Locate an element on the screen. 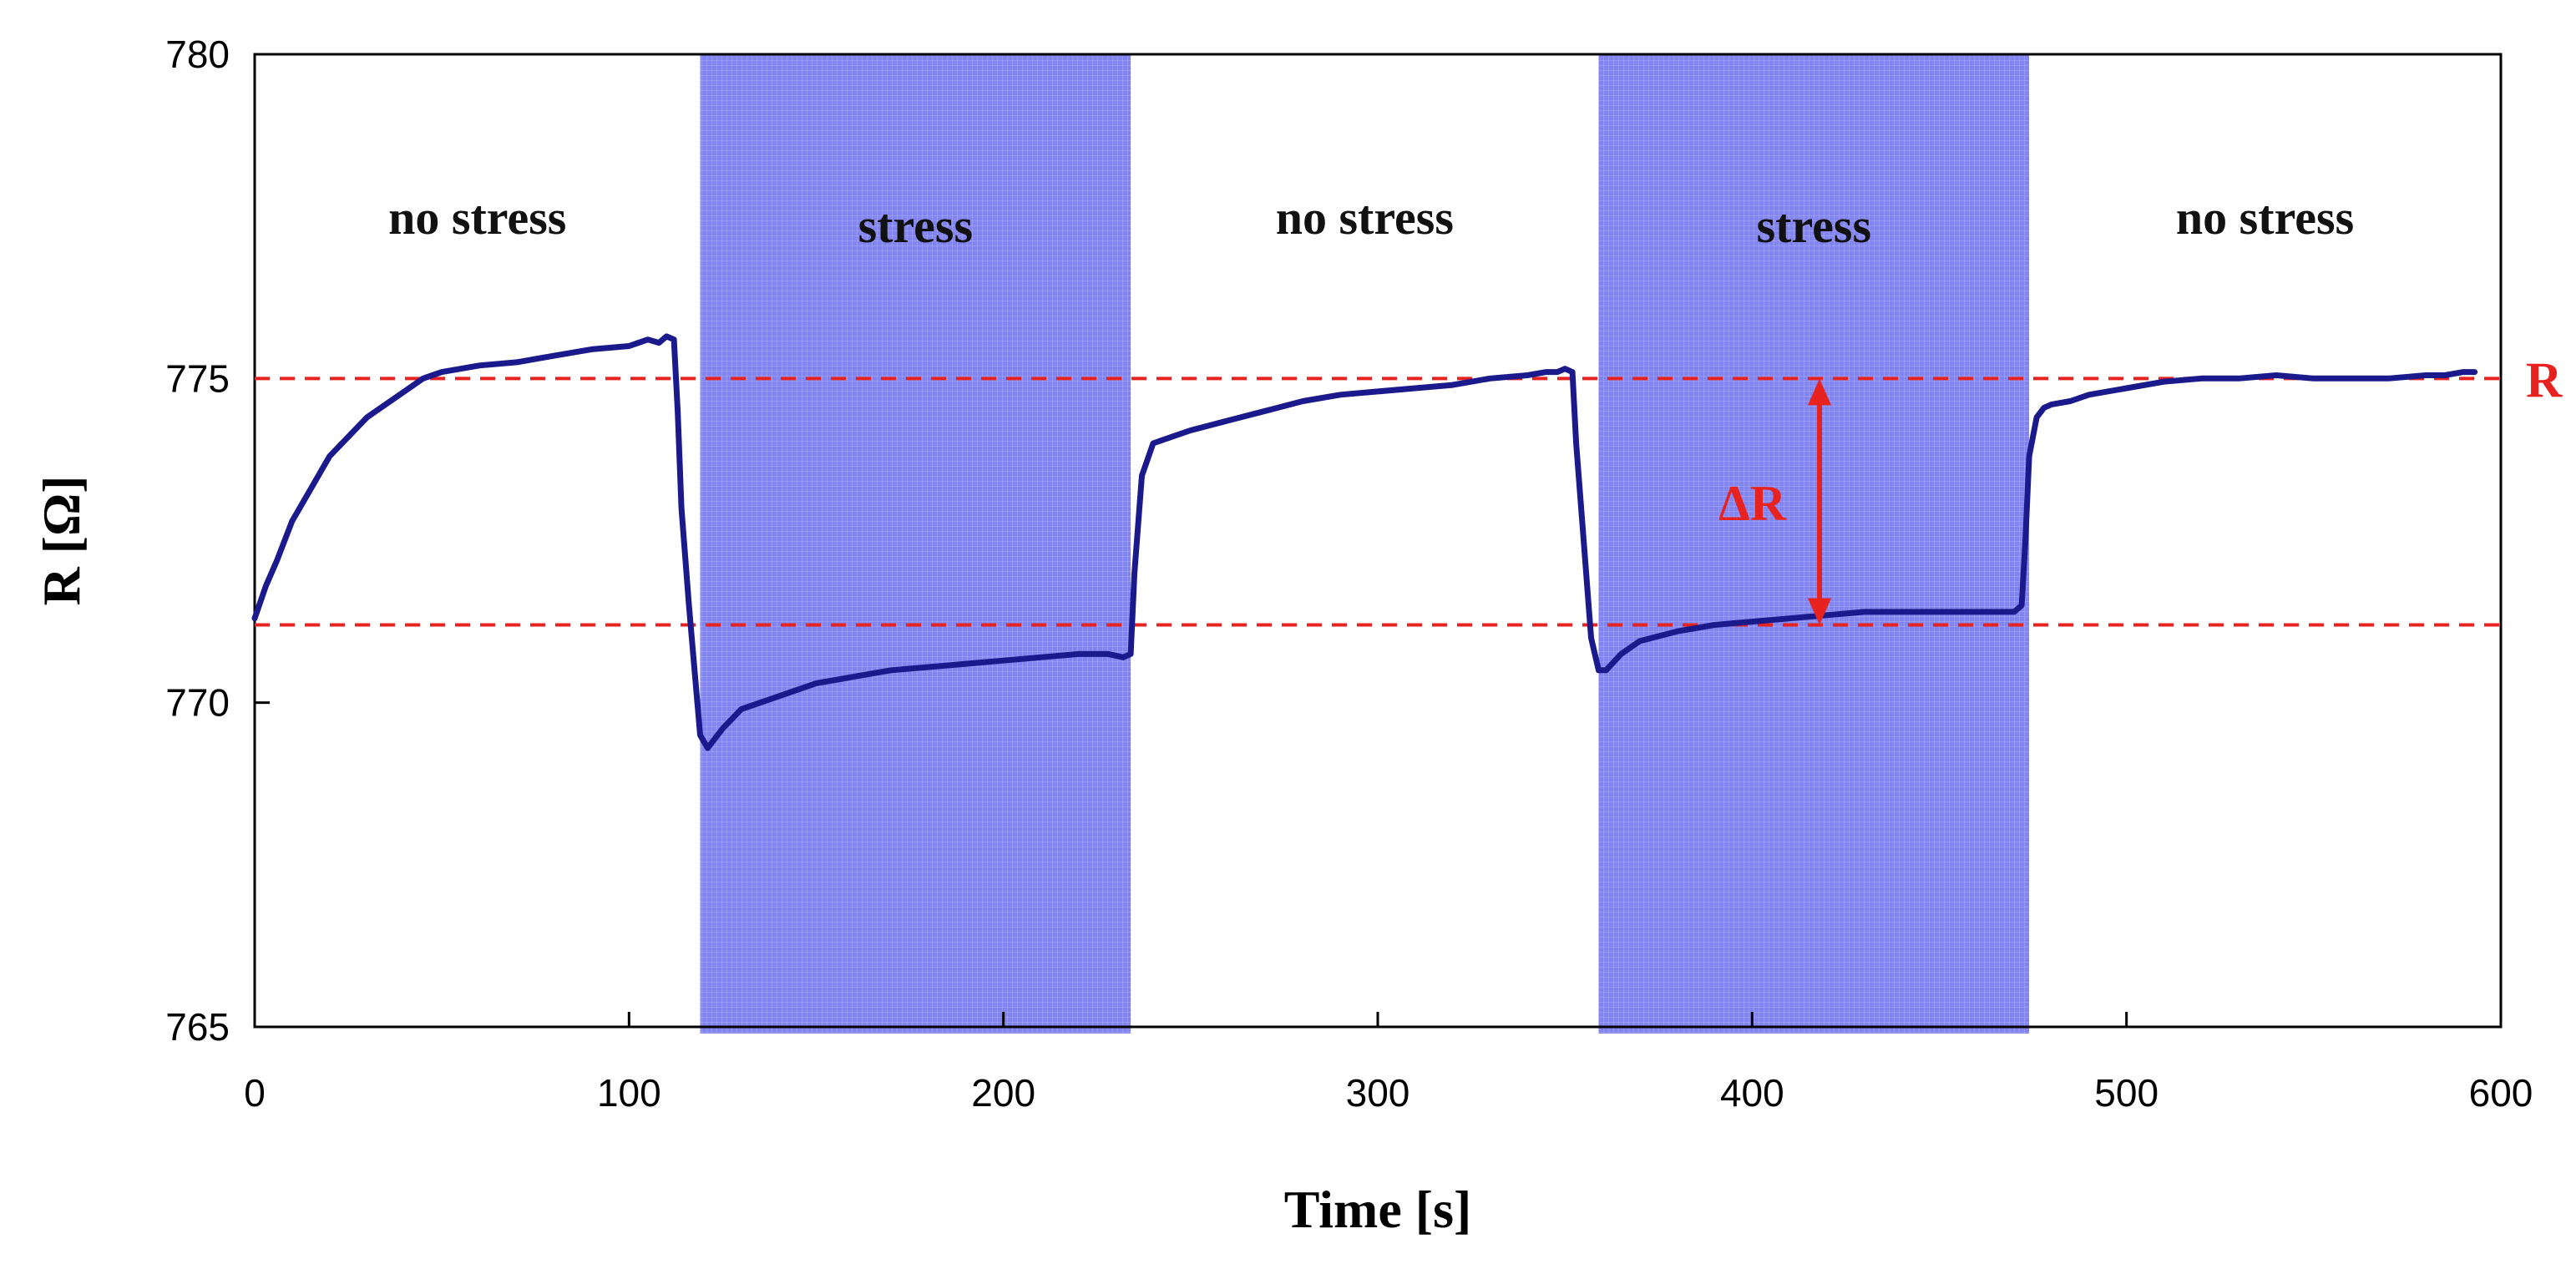  region-label-1: stress is located at coordinates (915, 226).